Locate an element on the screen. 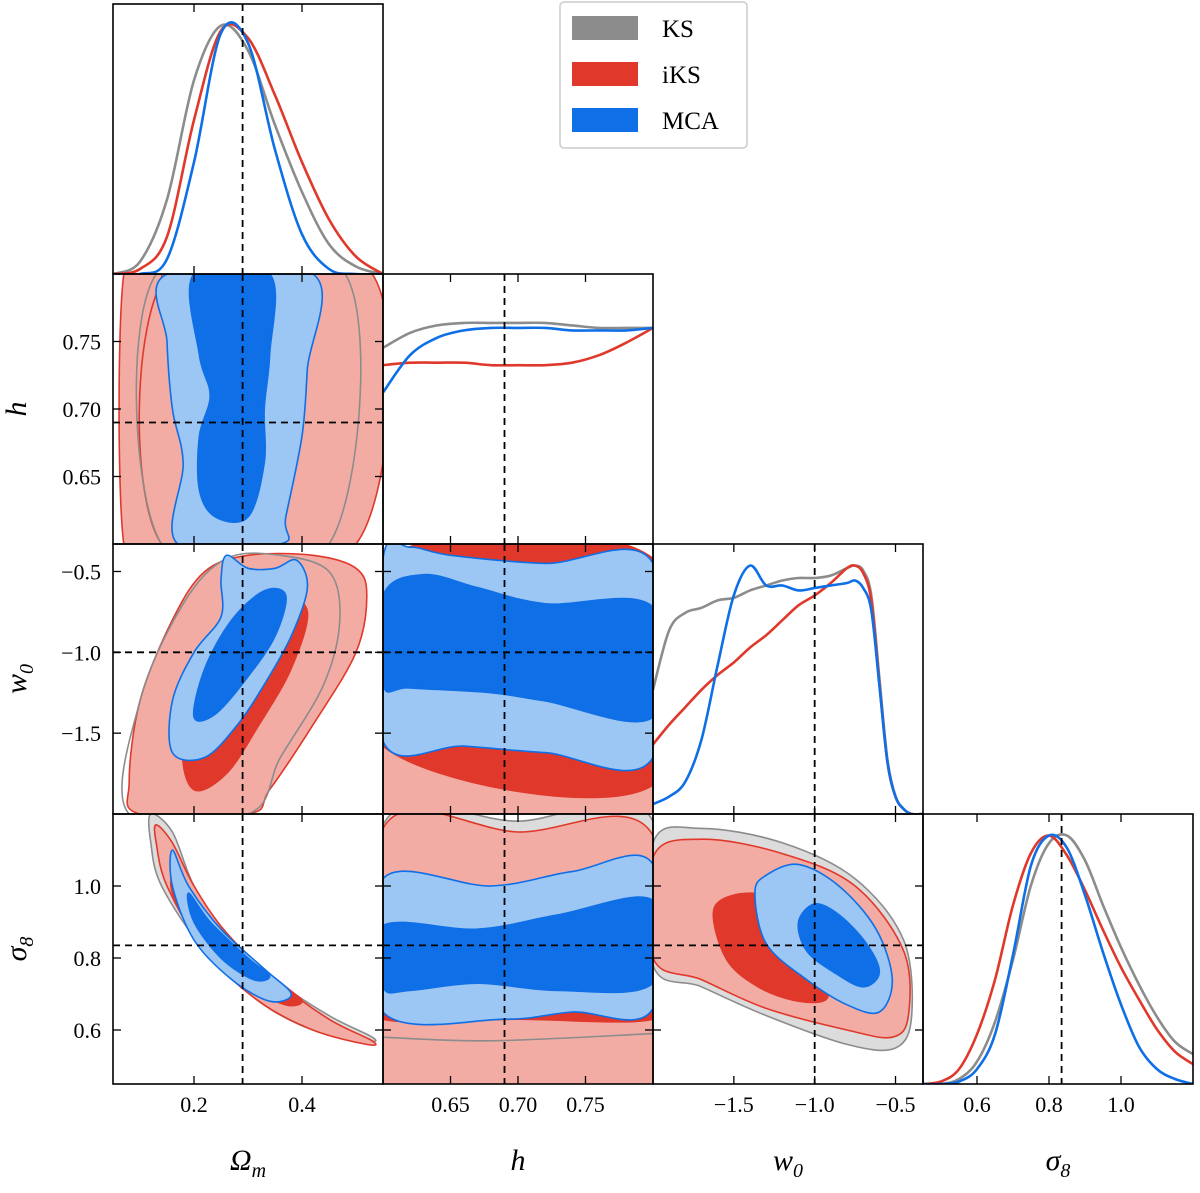 The image size is (1200, 1193). marginal-w0-ks is located at coordinates (788, 689).